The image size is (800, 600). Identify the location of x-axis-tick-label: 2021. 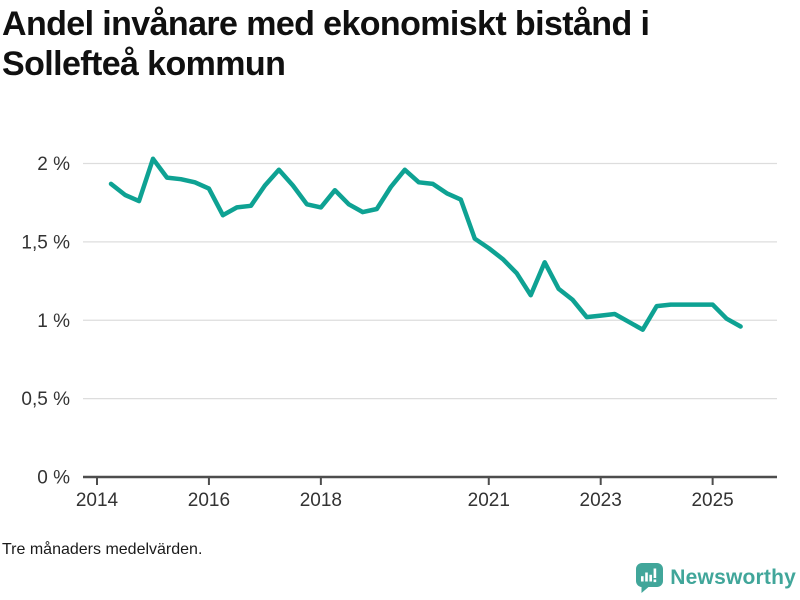
(489, 500).